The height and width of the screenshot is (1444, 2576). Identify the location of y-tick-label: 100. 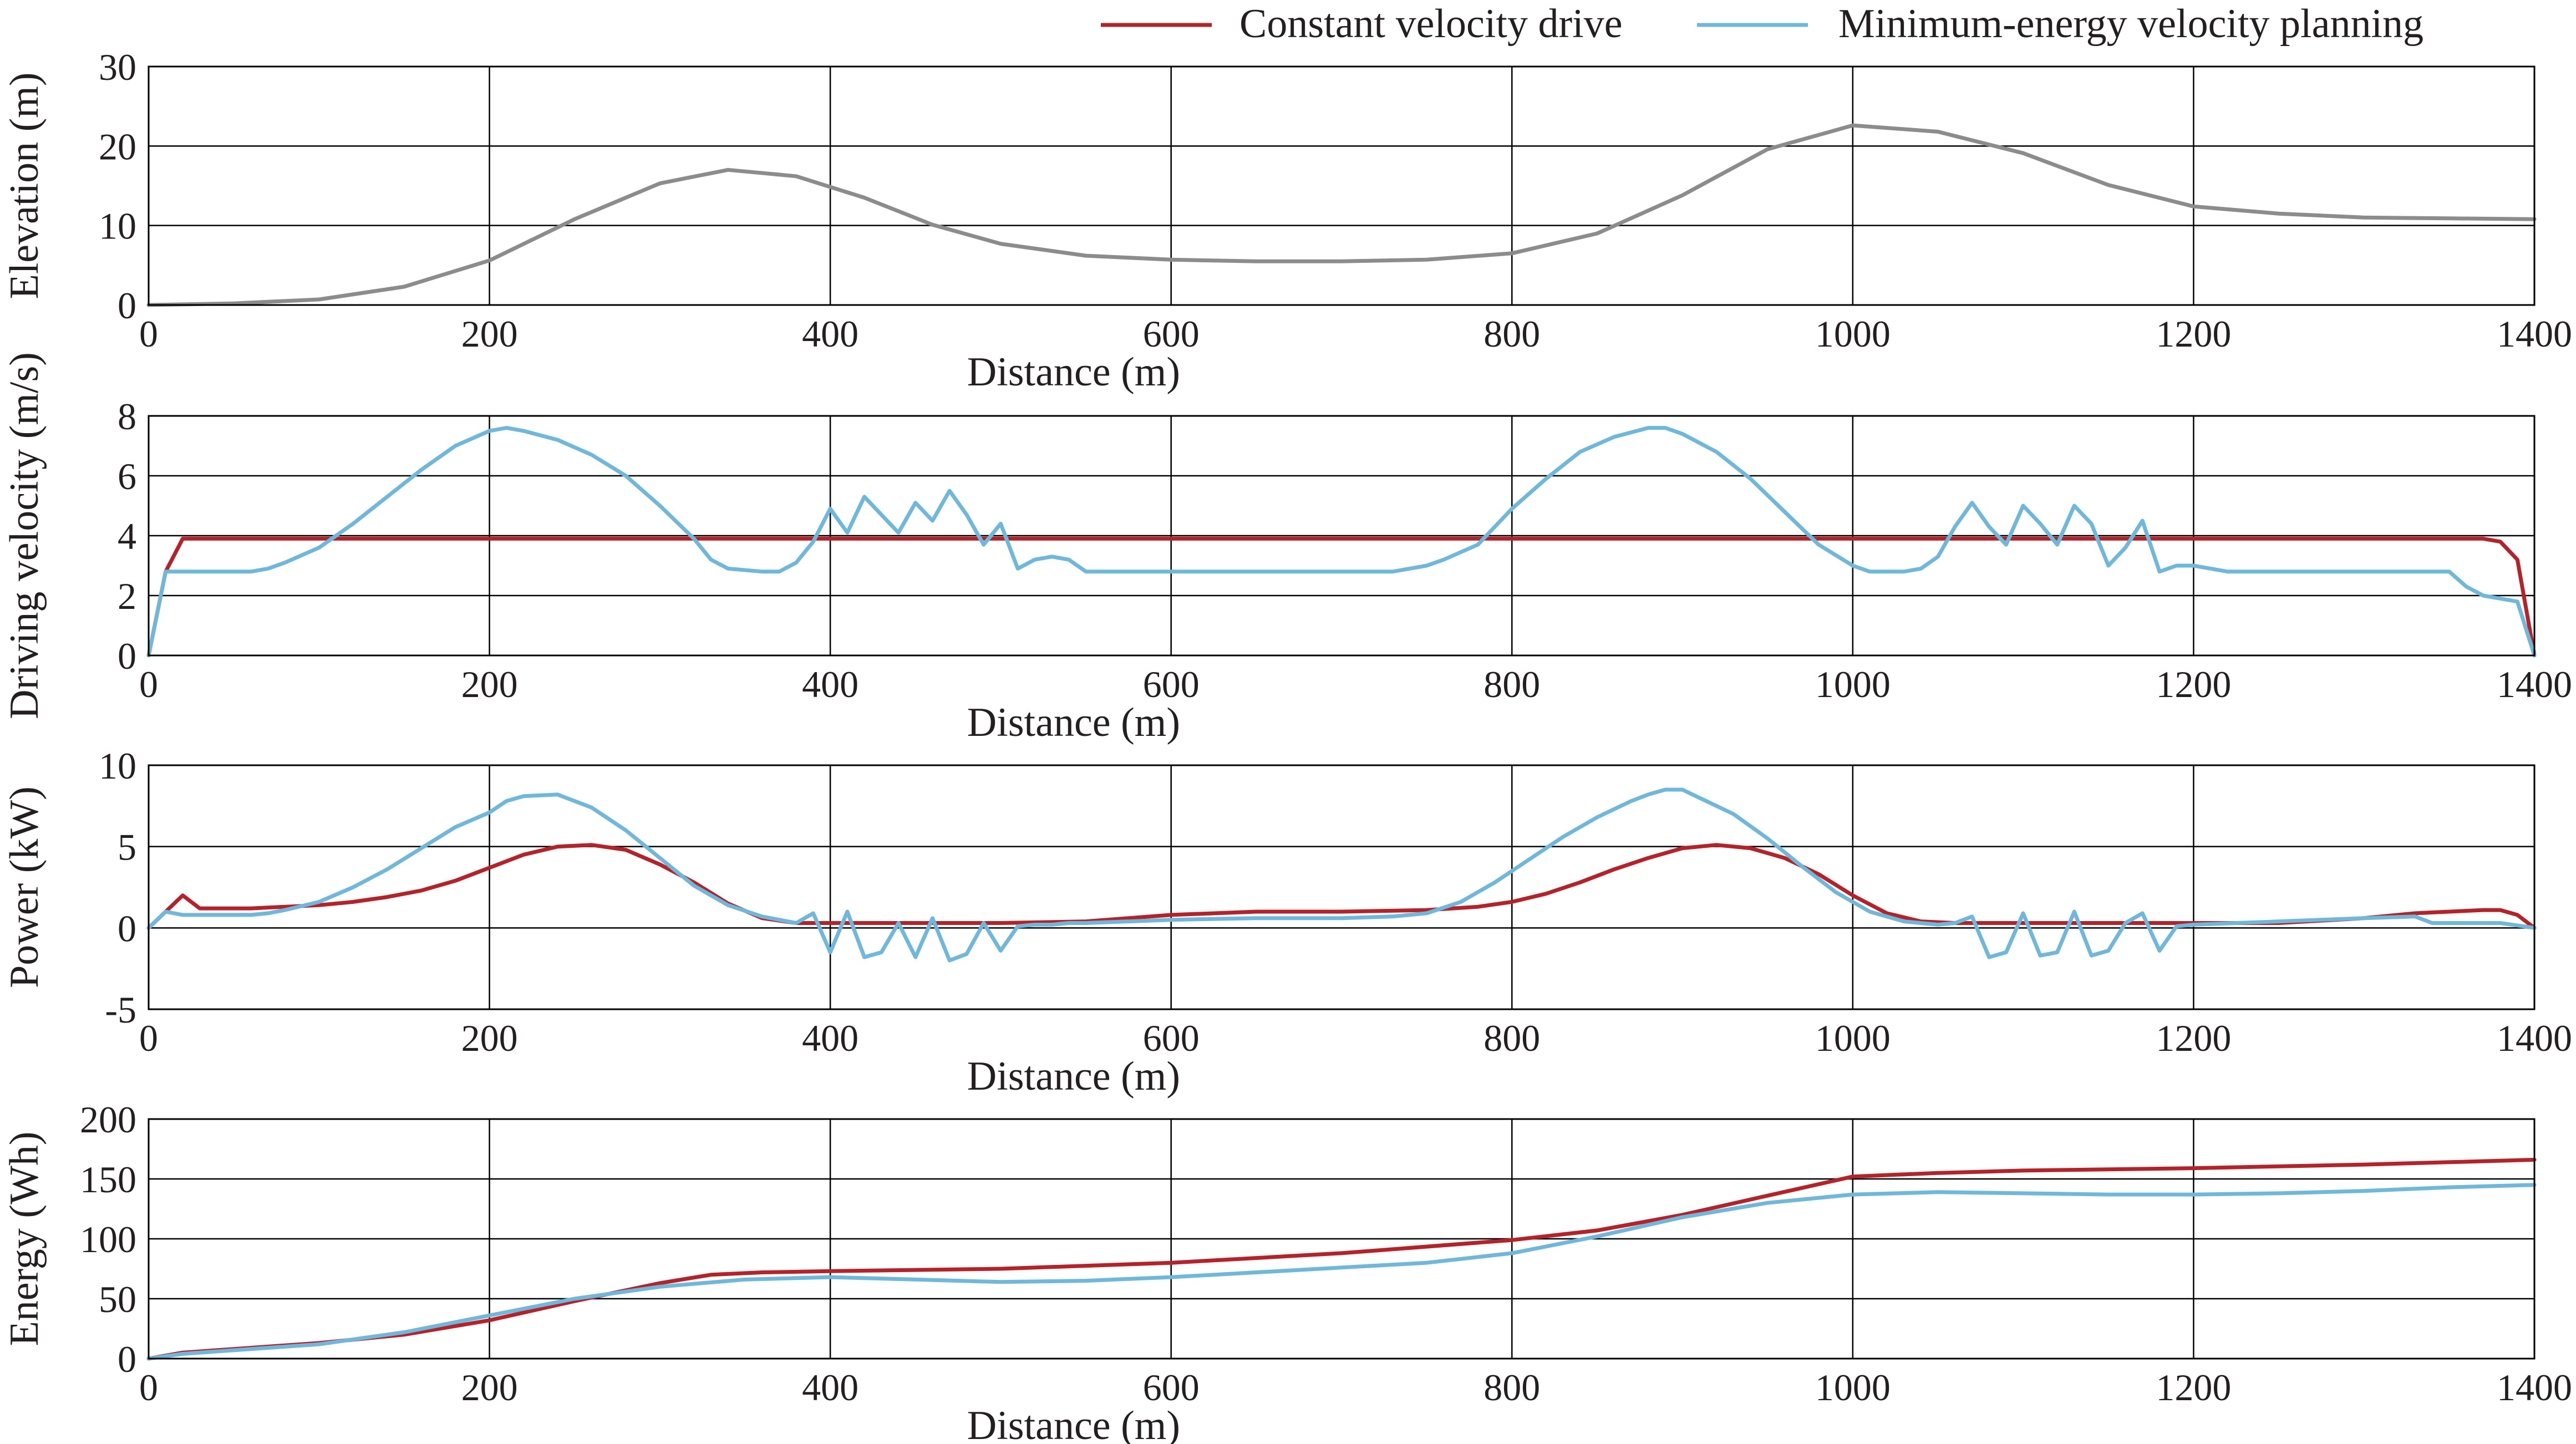
(108, 1239).